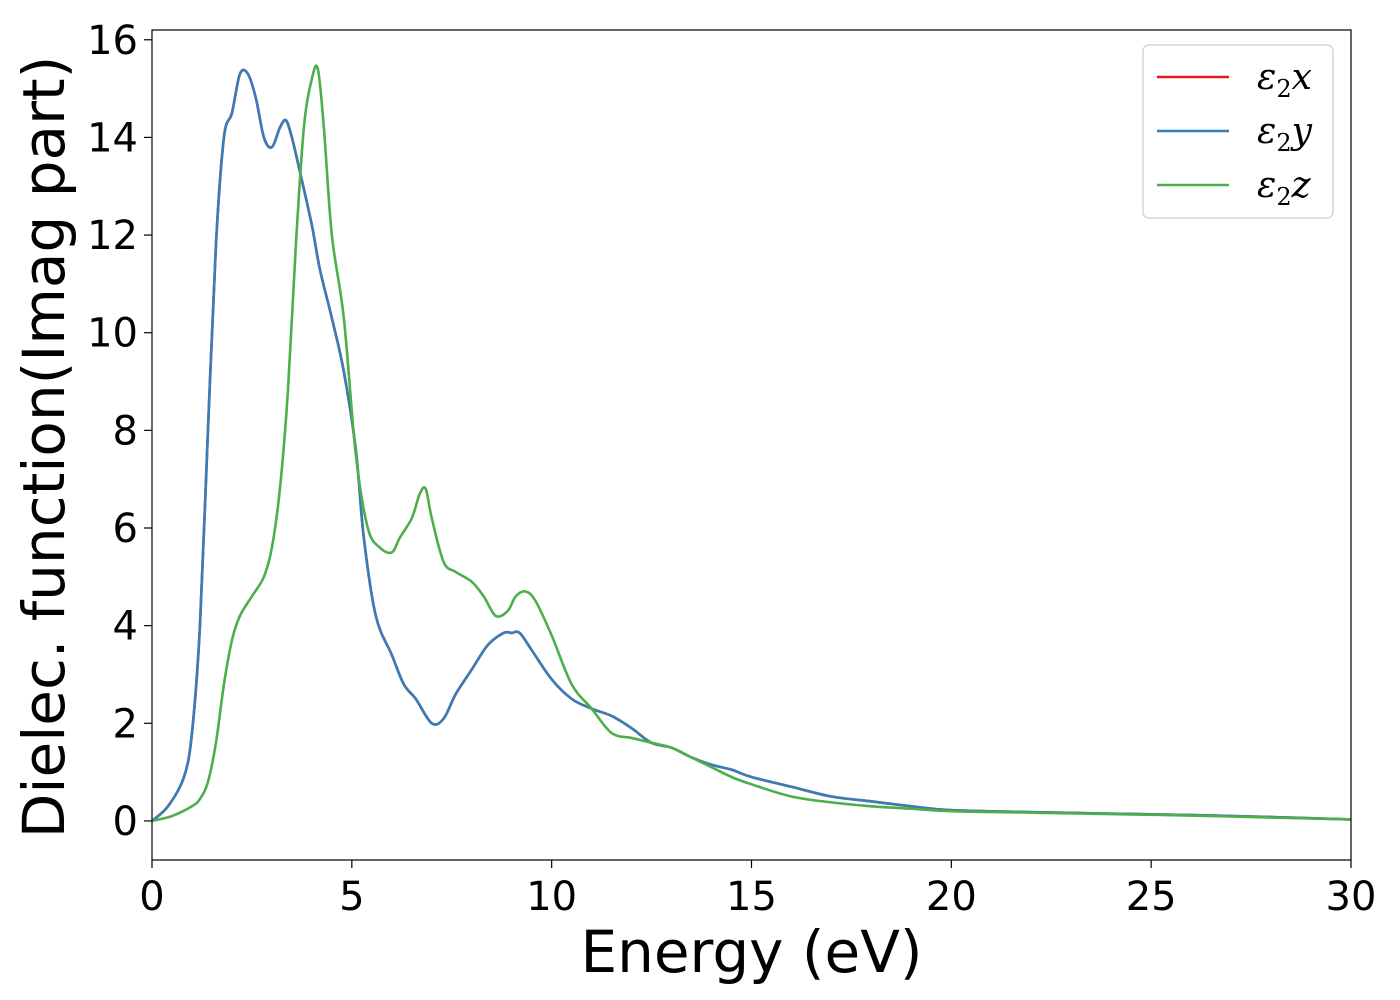 Image resolution: width=1400 pixels, height=1000 pixels. I want to click on legend-label-x: ε2x, so click(1284, 80).